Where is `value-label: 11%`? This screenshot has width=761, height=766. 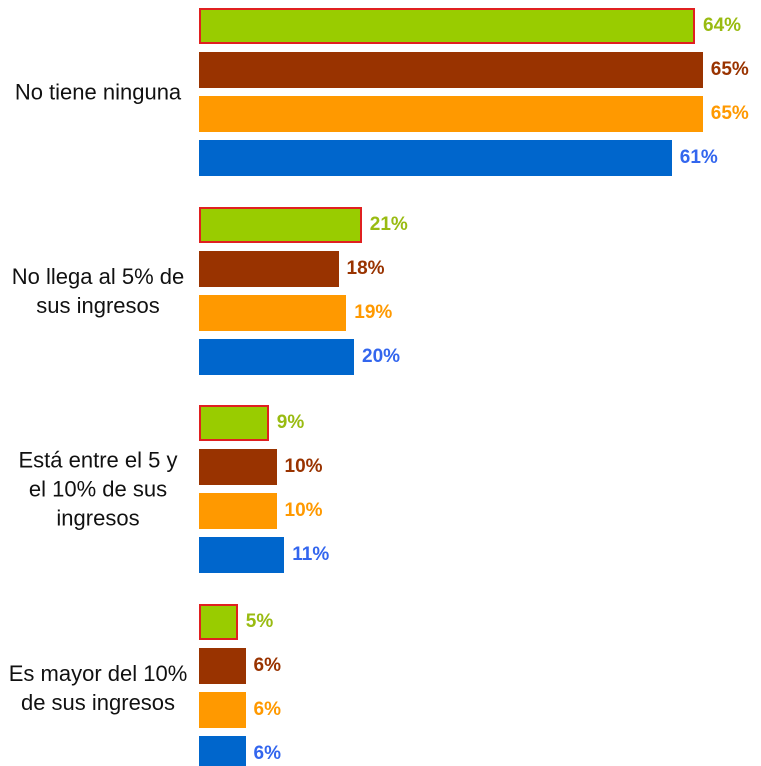
value-label: 11% is located at coordinates (311, 554).